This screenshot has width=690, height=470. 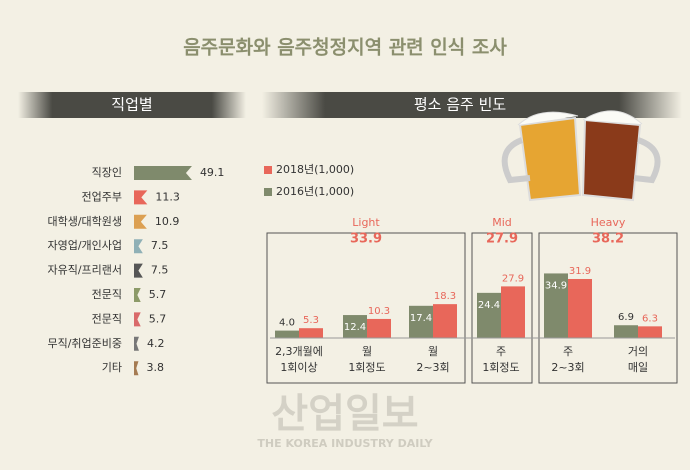 What do you see at coordinates (112, 367) in the screenshot?
I see `category-label: 기타` at bounding box center [112, 367].